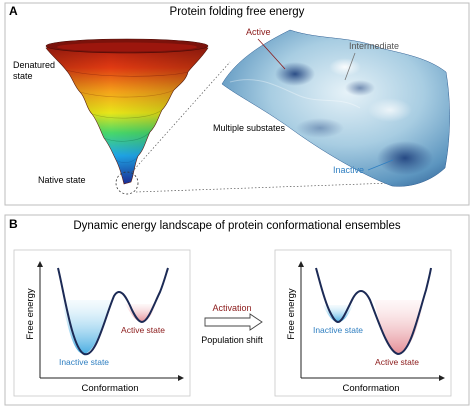 This screenshot has width=474, height=409. I want to click on panel-b-letter: B, so click(13, 224).